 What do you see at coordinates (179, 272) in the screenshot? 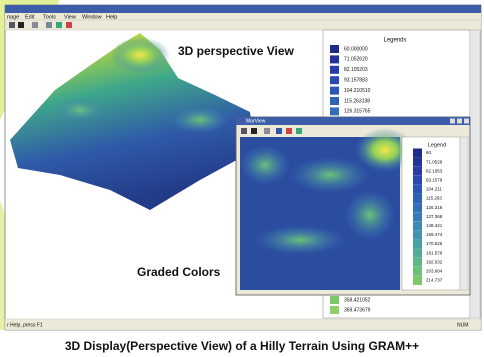
I see `graded-label: Graded Colors` at bounding box center [179, 272].